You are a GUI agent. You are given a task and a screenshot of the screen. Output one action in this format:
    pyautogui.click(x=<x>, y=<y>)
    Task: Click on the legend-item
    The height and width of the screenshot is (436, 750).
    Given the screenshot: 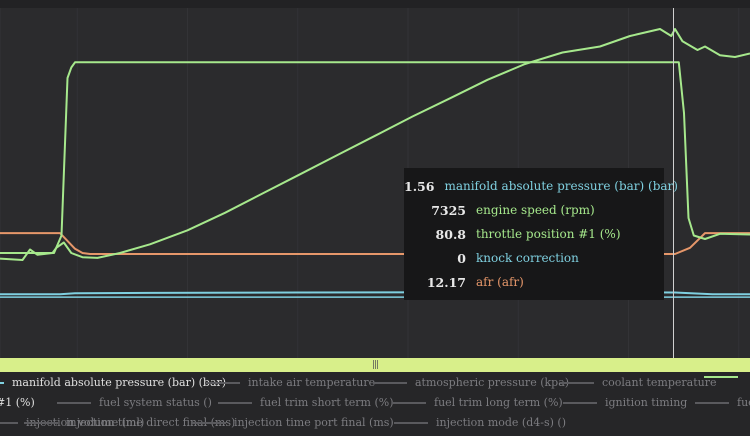 What is the action you would take?
    pyautogui.click(x=725, y=377)
    